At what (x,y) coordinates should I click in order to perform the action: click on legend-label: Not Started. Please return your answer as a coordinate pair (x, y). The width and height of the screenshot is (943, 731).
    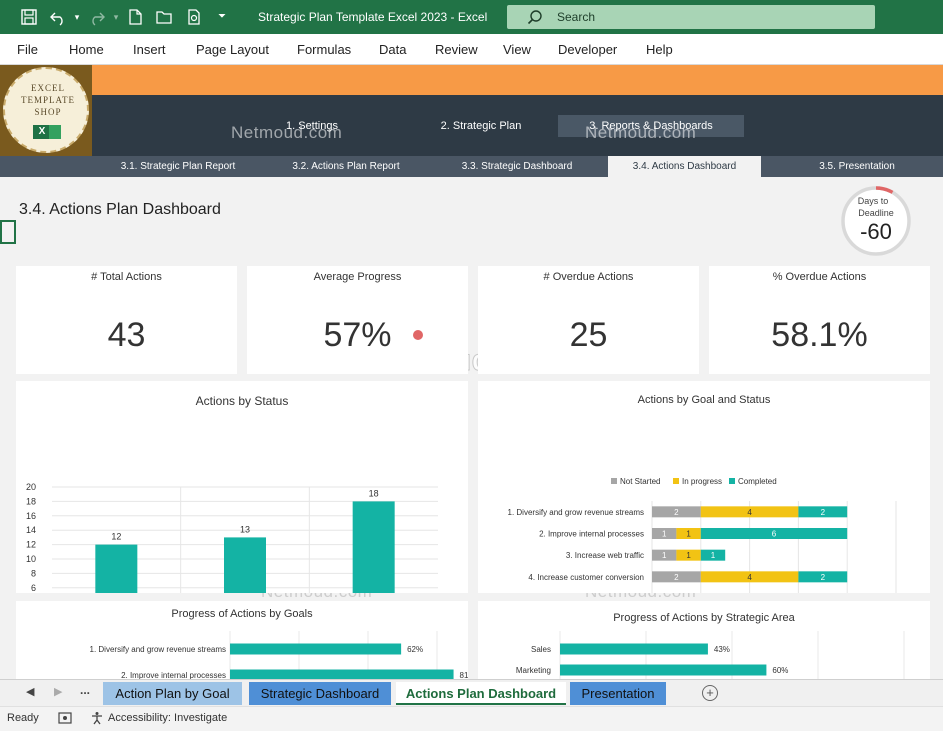
    Looking at the image, I should click on (640, 481).